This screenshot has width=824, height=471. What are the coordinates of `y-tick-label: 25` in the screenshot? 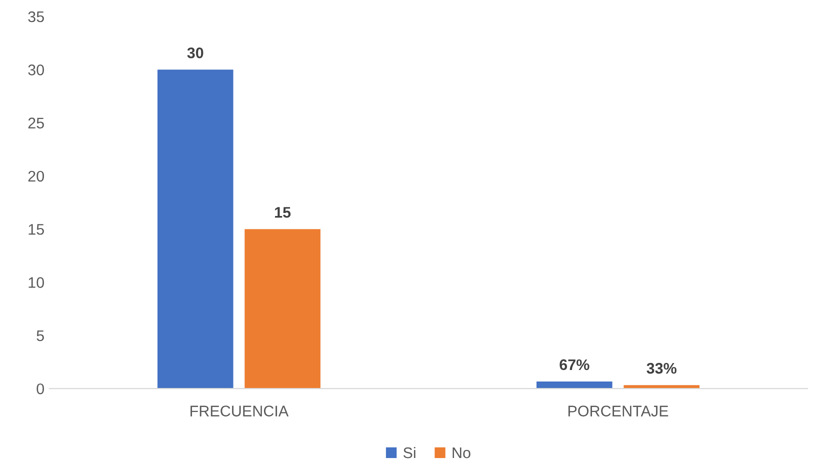 It's located at (36, 123).